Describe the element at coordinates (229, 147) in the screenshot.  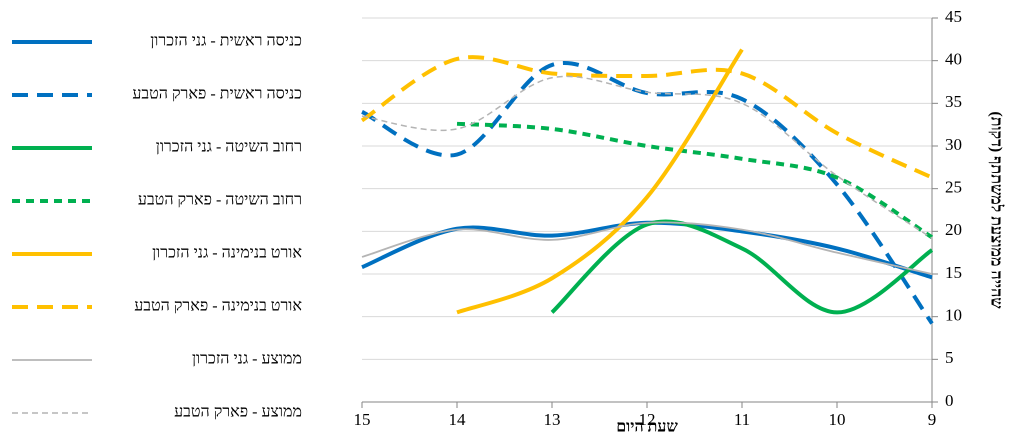
I see `legend-label: רחוב השיטה - גני הזכרון` at that location.